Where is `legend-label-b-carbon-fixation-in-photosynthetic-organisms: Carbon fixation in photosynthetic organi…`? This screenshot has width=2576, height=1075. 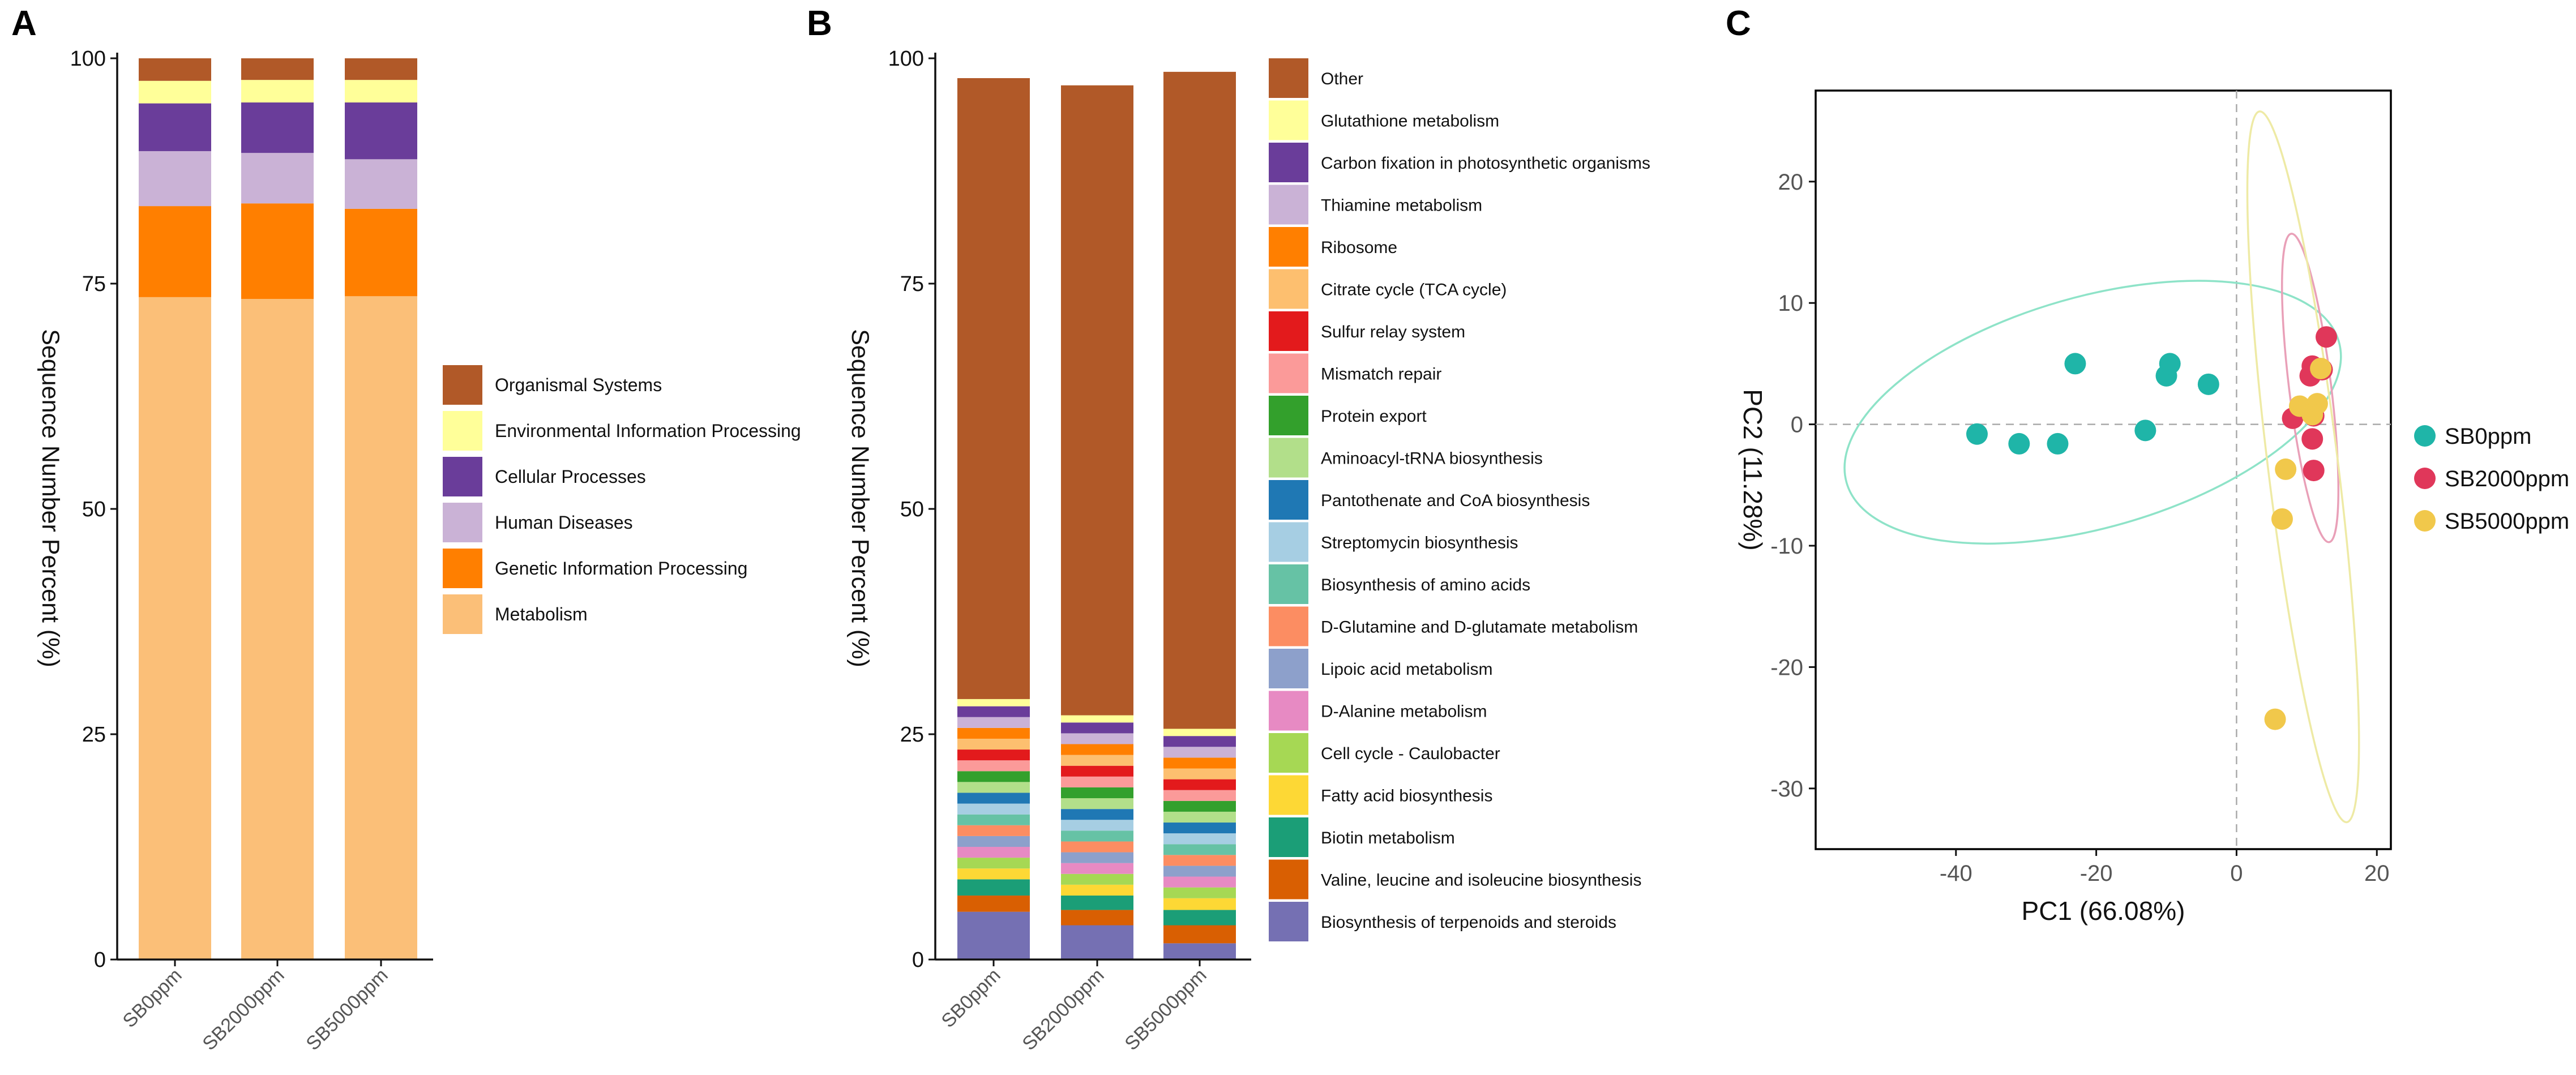 legend-label-b-carbon-fixation-in-photosynthetic-organisms: Carbon fixation in photosynthetic organi… is located at coordinates (1485, 163).